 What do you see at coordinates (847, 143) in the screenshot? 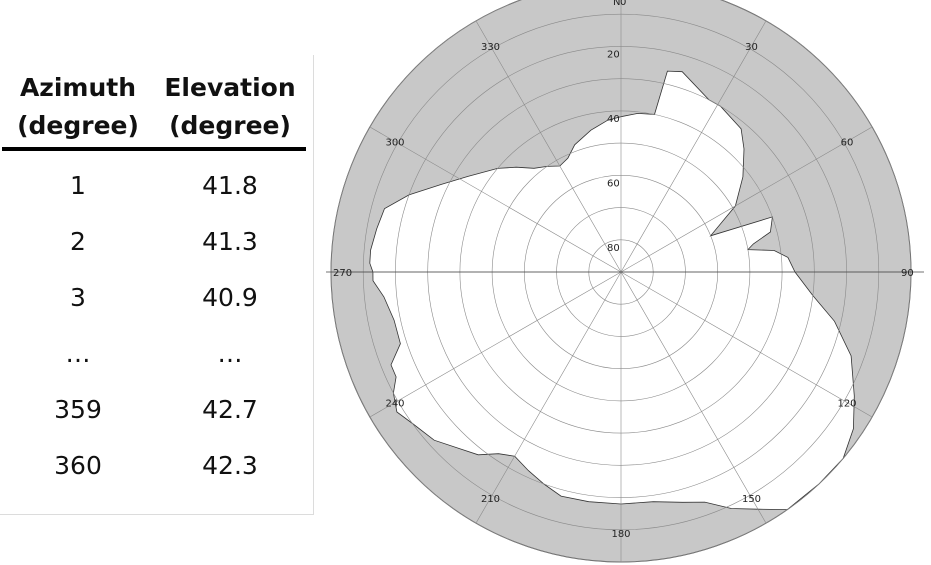
I see `azimuth-tick-label: 60` at bounding box center [847, 143].